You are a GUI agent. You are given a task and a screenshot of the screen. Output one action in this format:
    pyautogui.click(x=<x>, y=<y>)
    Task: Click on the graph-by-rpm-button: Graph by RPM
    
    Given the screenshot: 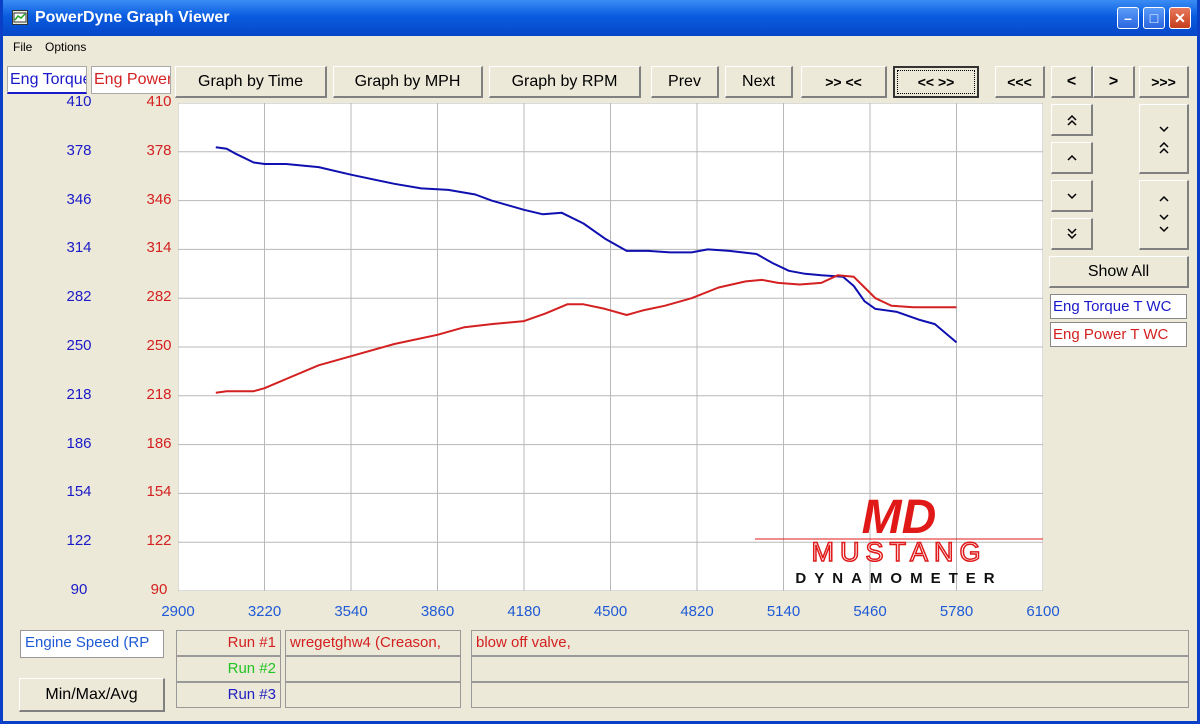 What is the action you would take?
    pyautogui.click(x=565, y=82)
    